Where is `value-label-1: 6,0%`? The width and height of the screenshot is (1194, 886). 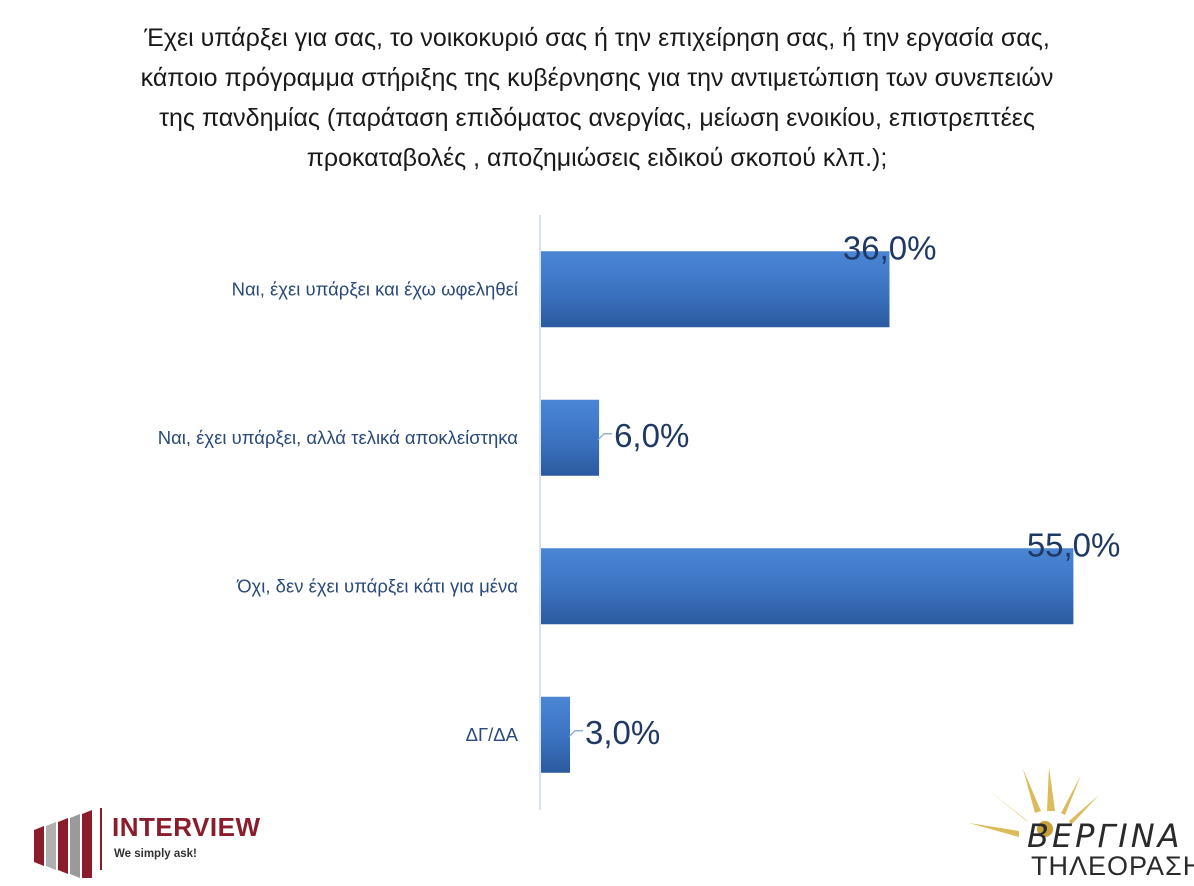 value-label-1: 6,0% is located at coordinates (651, 435).